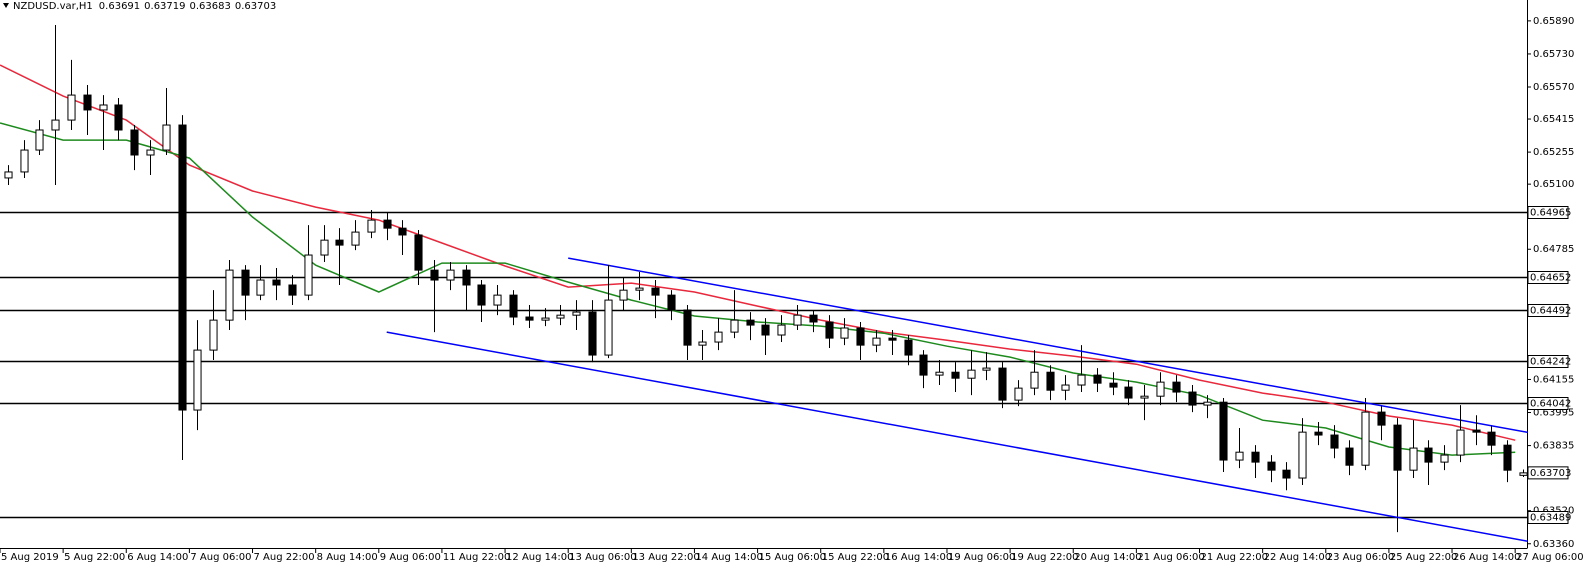 The image size is (1588, 570). I want to click on collapse-icon, so click(6, 5).